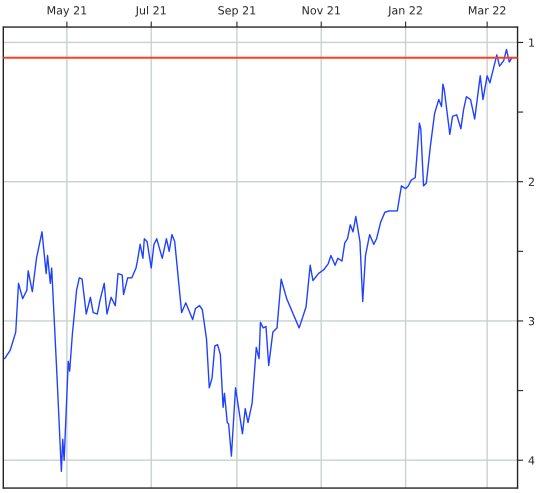  I want to click on y-tick-label: 2, so click(531, 182).